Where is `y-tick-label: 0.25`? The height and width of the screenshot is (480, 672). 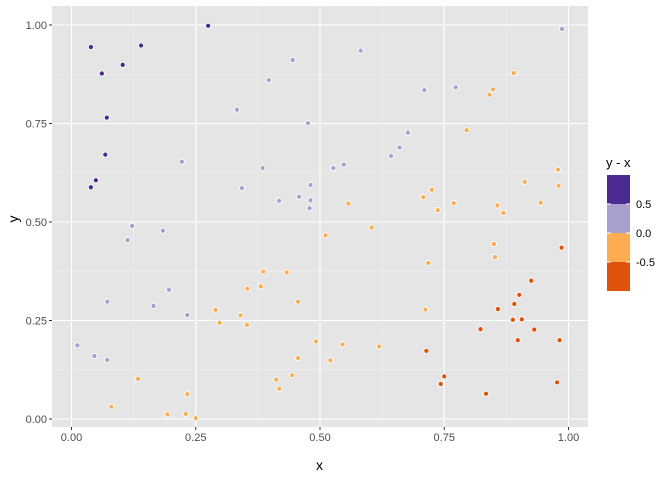 y-tick-label: 0.25 is located at coordinates (36, 322).